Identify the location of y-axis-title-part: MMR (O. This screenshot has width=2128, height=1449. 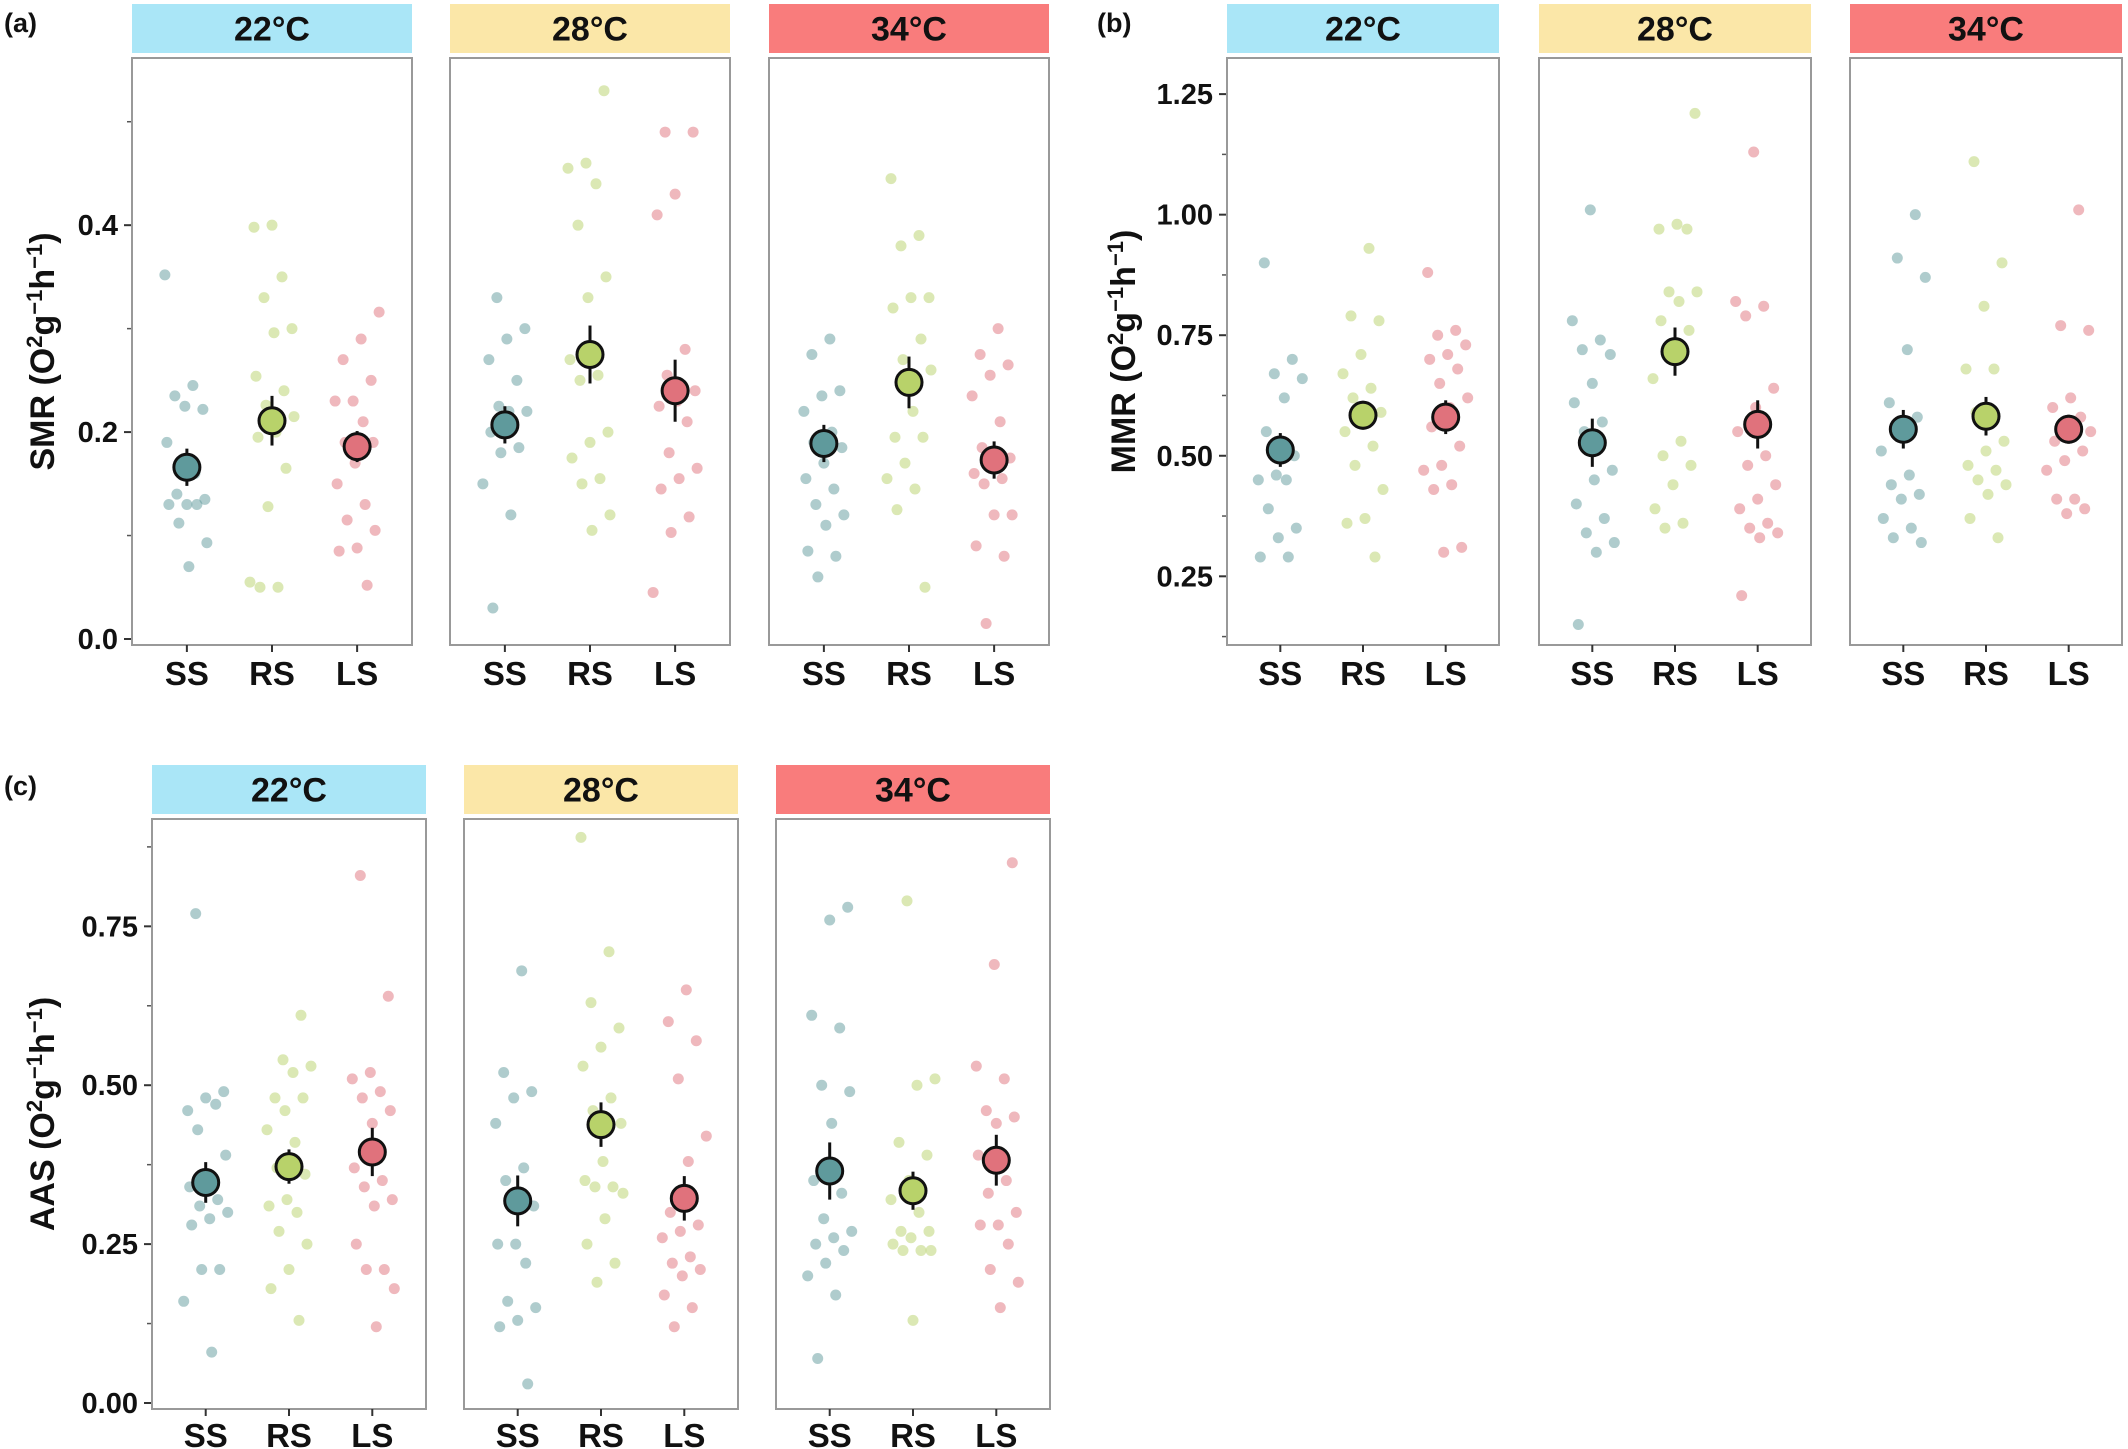
(1124, 409).